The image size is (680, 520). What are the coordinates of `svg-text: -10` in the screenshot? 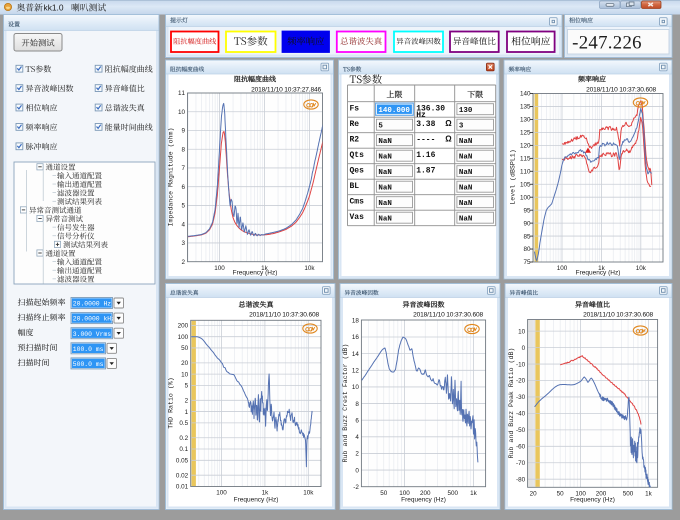 It's located at (521, 364).